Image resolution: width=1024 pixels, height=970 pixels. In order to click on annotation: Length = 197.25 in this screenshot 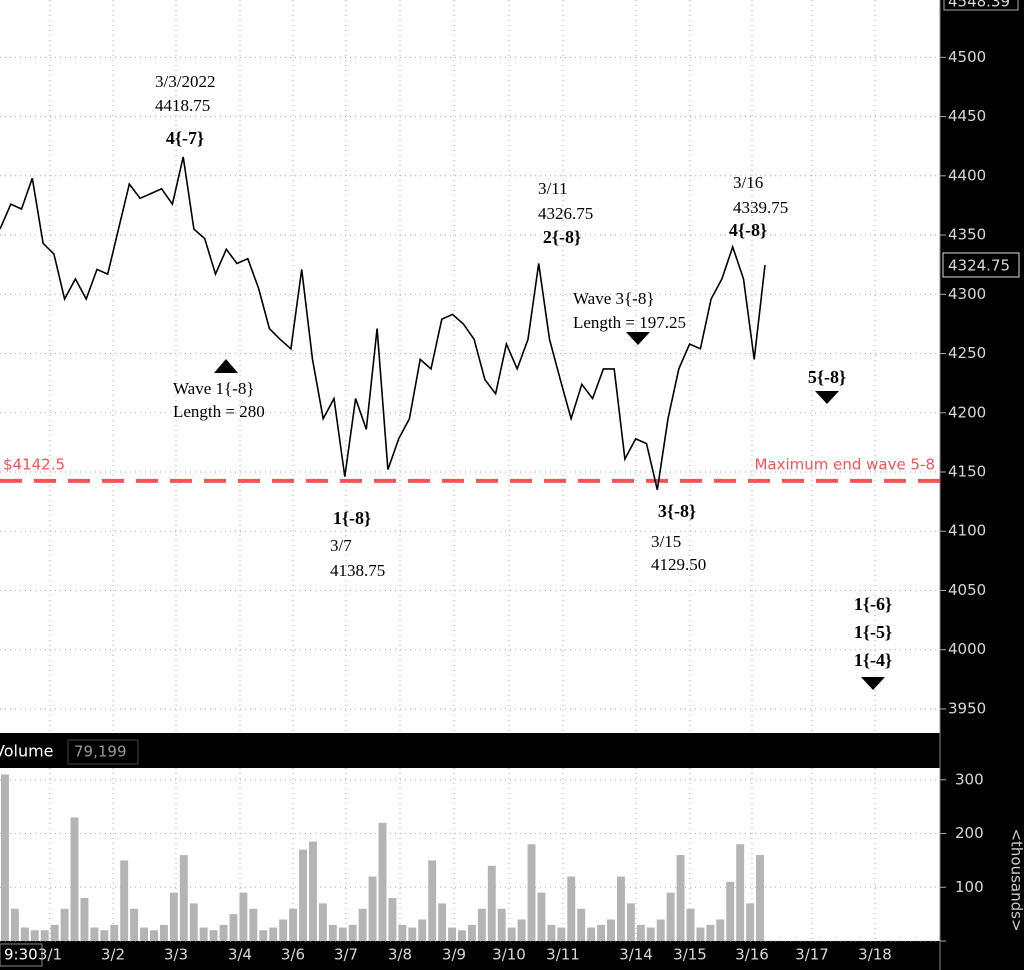, I will do `click(629, 322)`.